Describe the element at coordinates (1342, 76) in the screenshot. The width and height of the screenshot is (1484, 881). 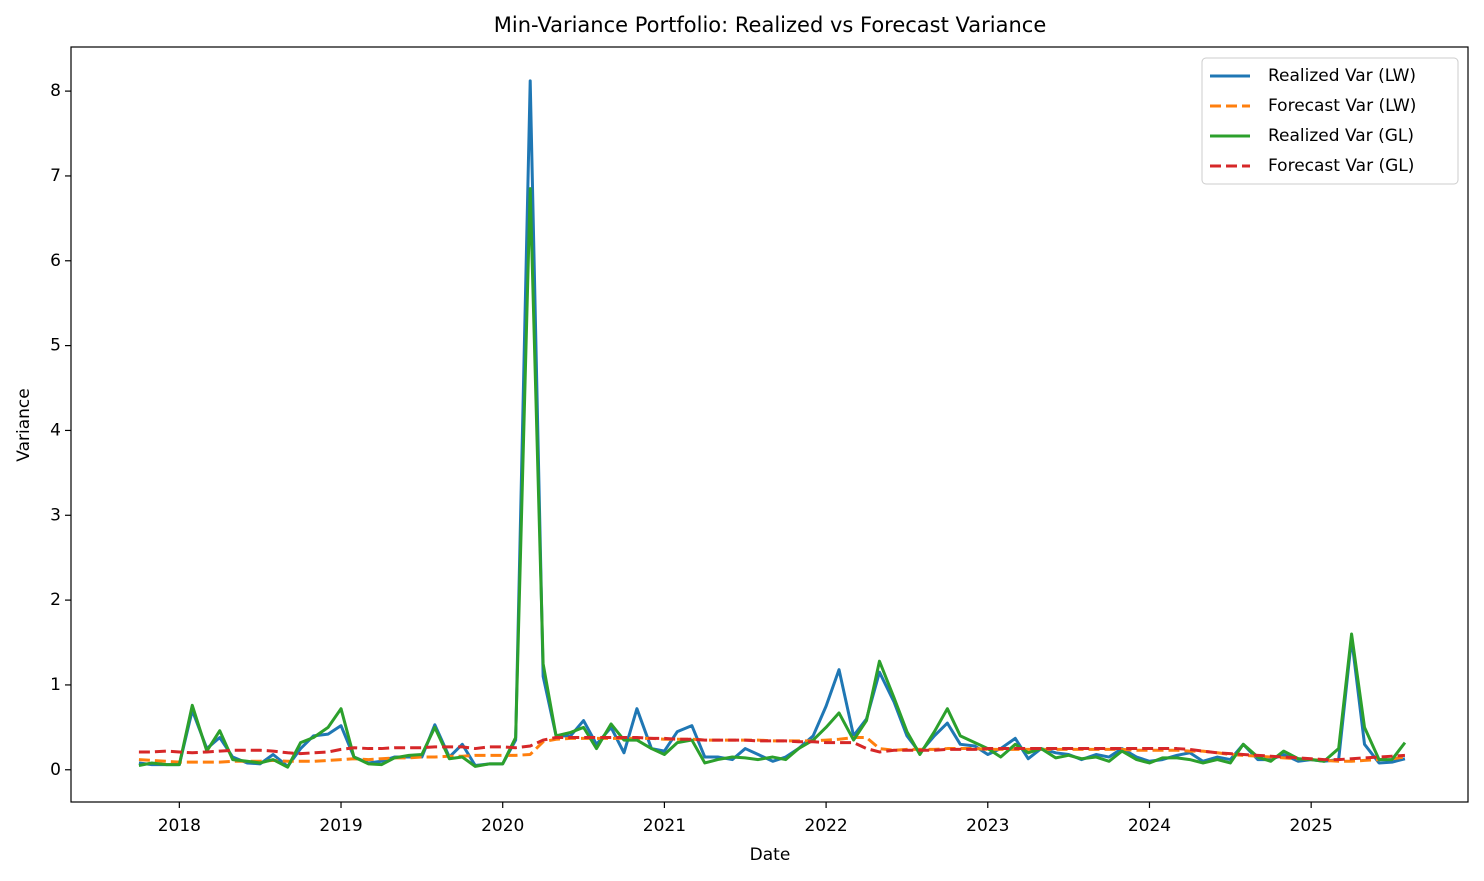
I see `legend-label: Realized Var (LW)` at that location.